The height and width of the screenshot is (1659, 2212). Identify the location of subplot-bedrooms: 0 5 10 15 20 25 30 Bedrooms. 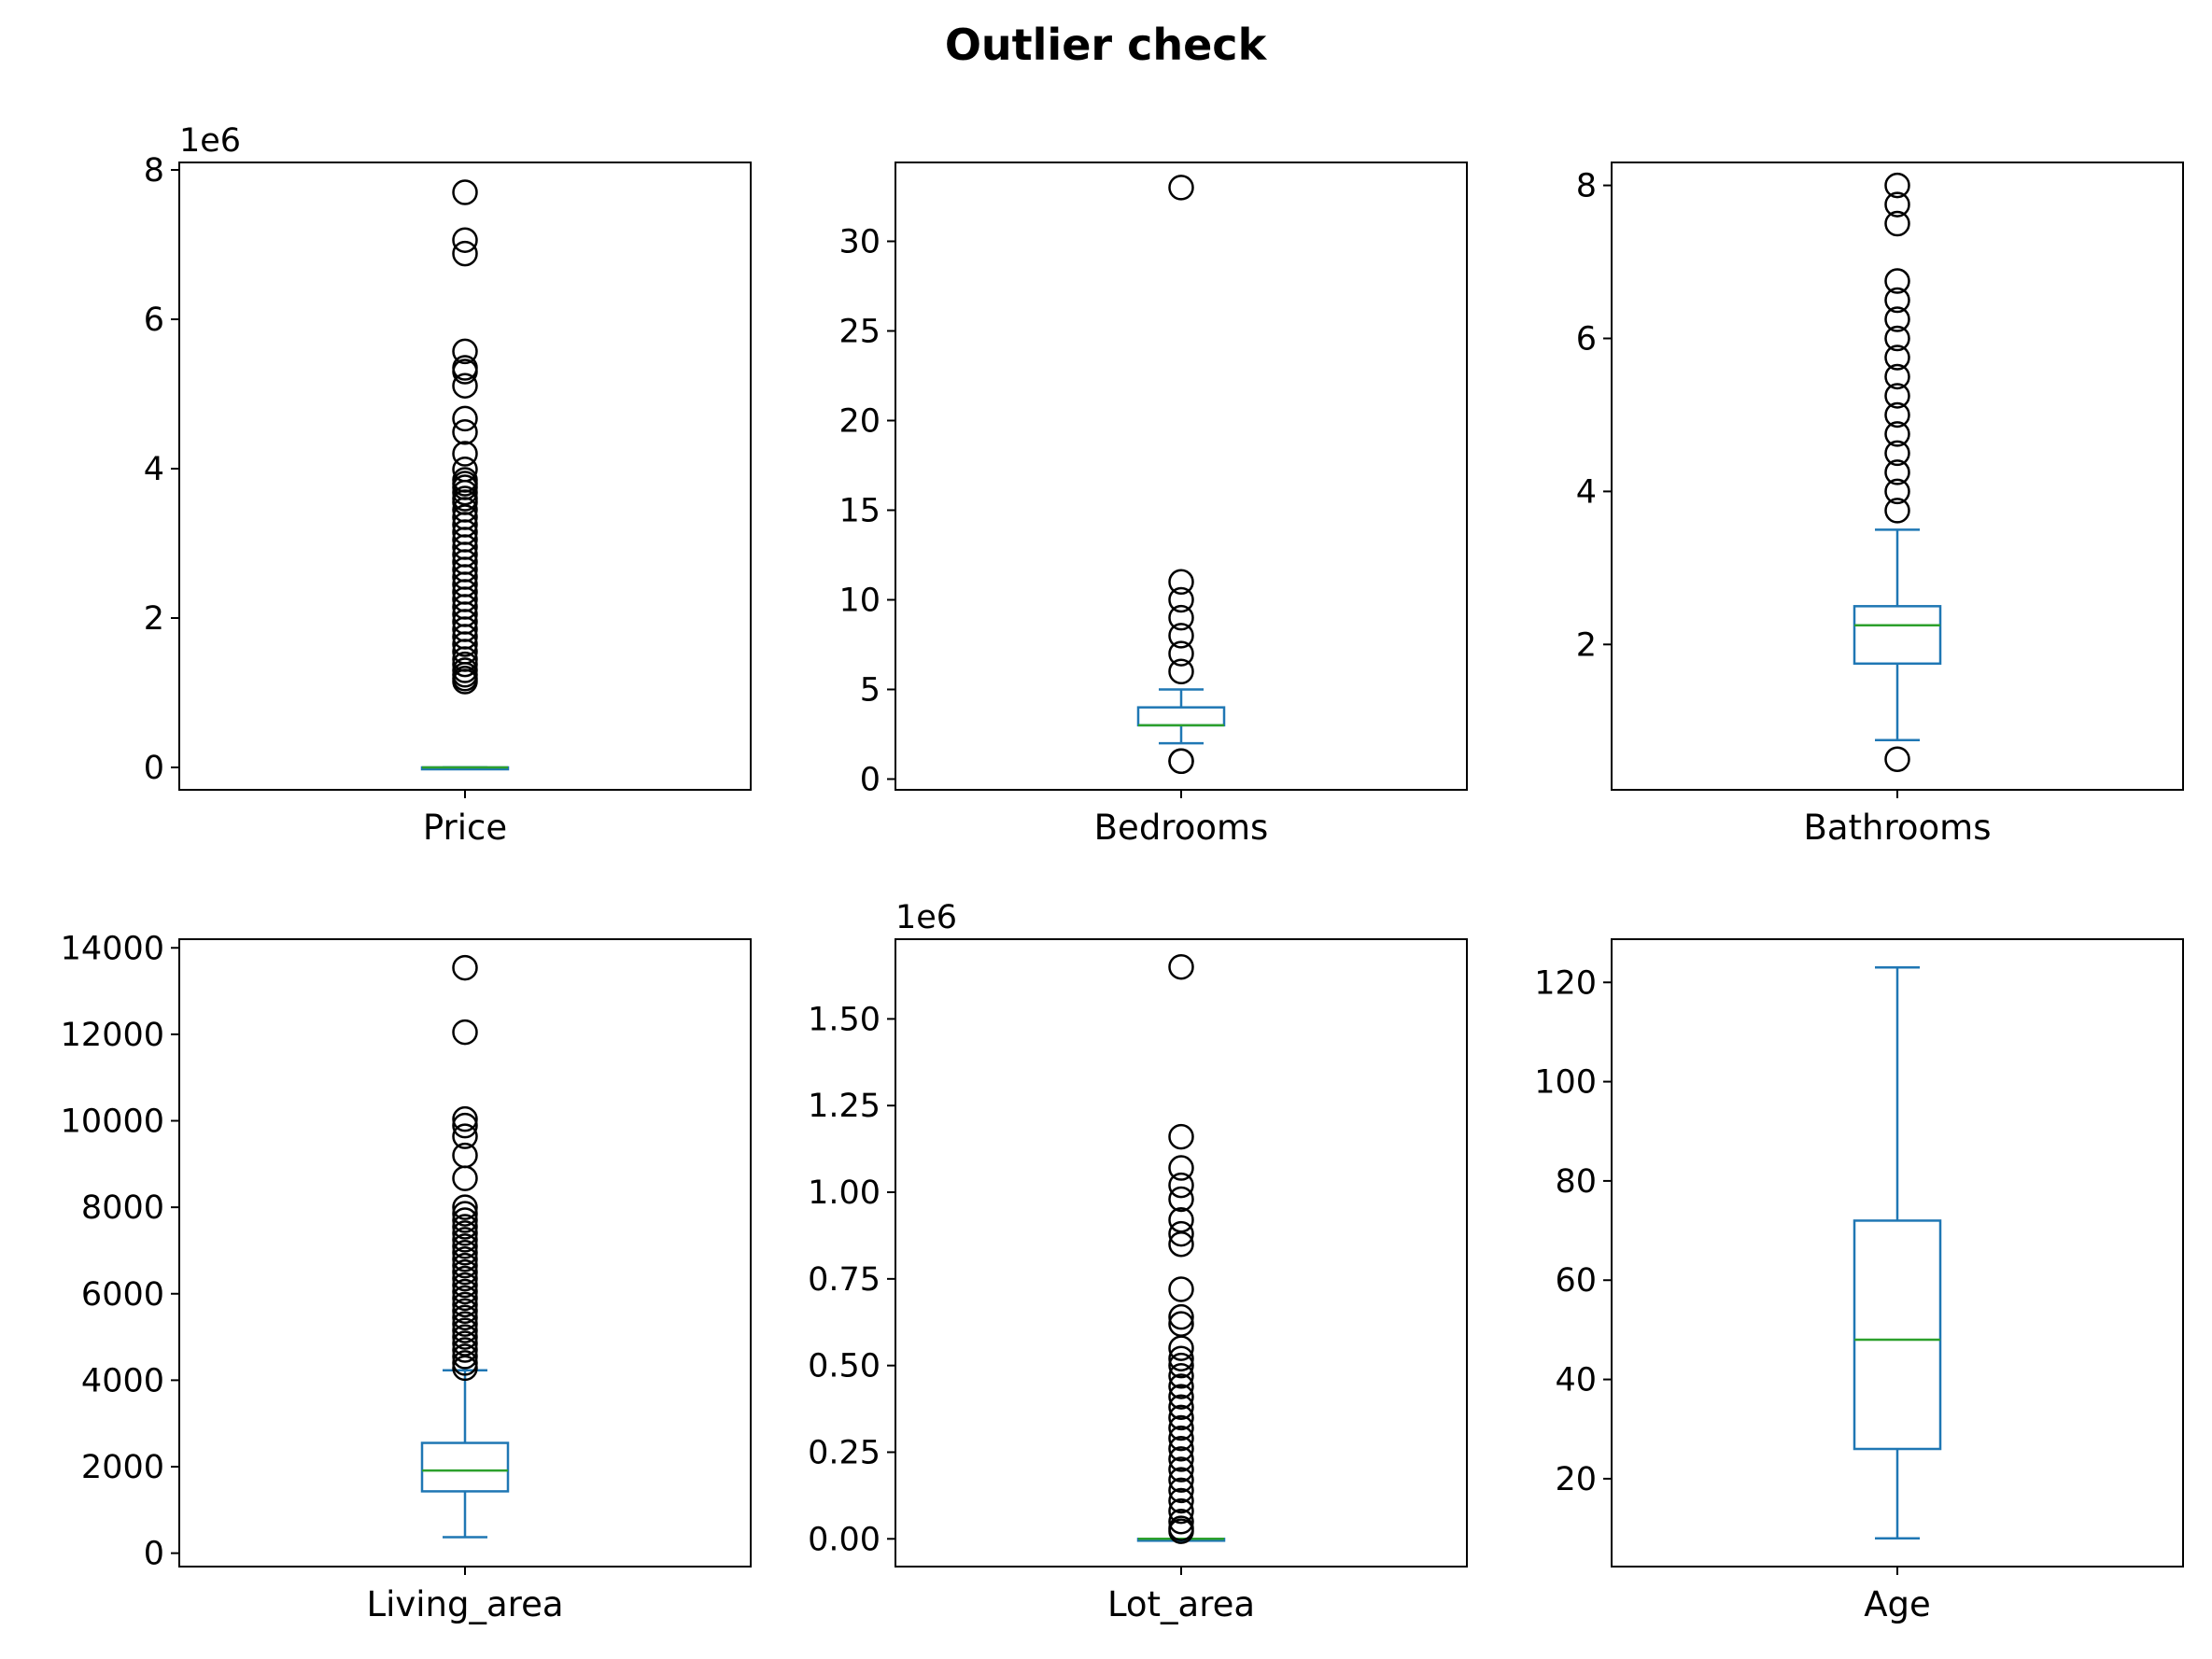
(1153, 505).